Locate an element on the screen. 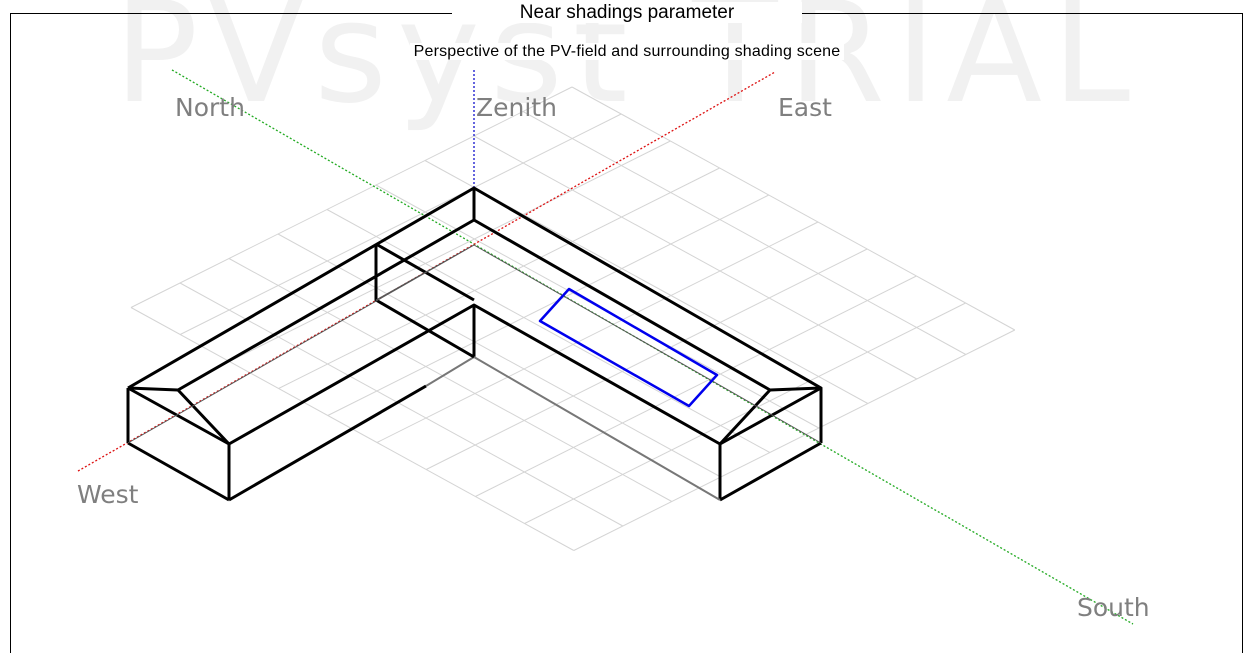  pv-field is located at coordinates (628, 347).